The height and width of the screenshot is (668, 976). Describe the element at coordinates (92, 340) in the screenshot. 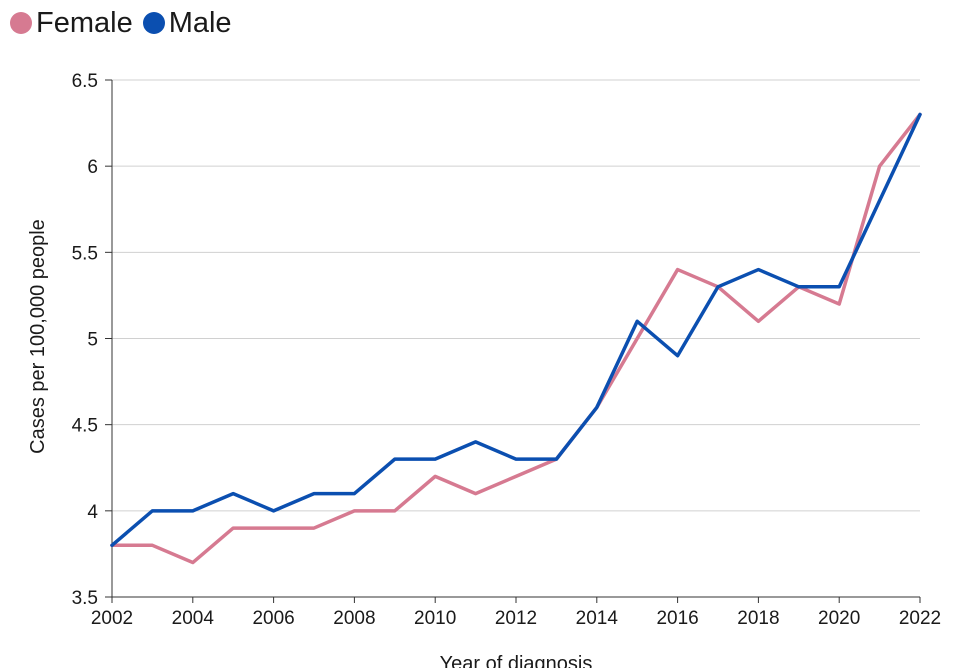

I see `y-tick-label: 5` at that location.